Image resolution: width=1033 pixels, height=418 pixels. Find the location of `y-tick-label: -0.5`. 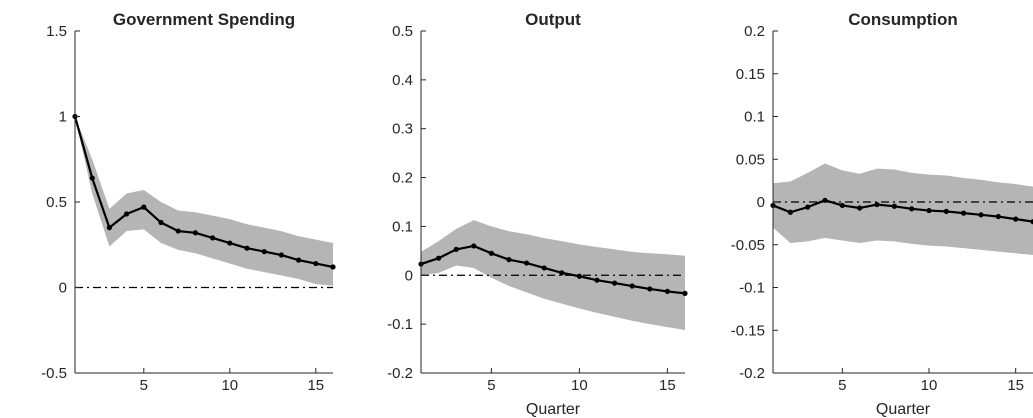

y-tick-label: -0.5 is located at coordinates (54, 373).